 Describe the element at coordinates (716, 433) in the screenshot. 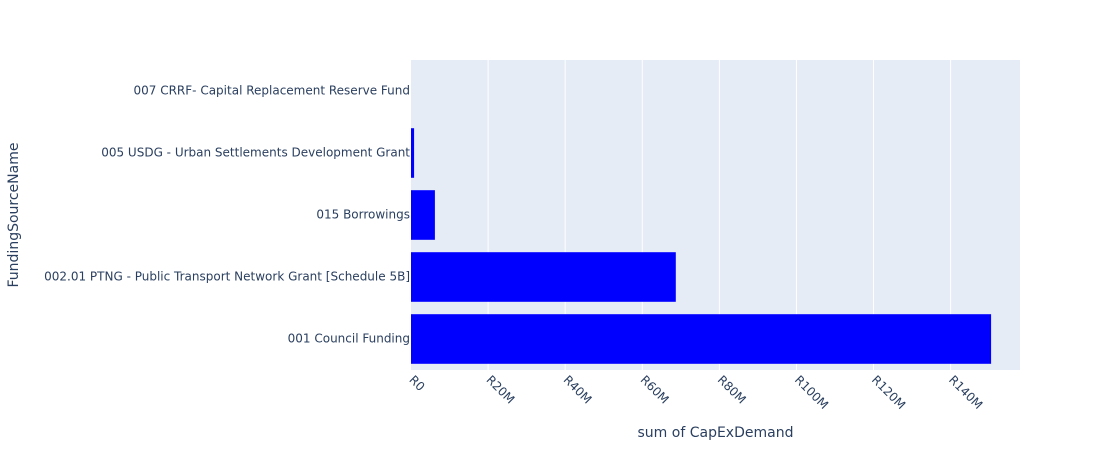

I see `x-axis-title: sum of CapExDemand` at that location.